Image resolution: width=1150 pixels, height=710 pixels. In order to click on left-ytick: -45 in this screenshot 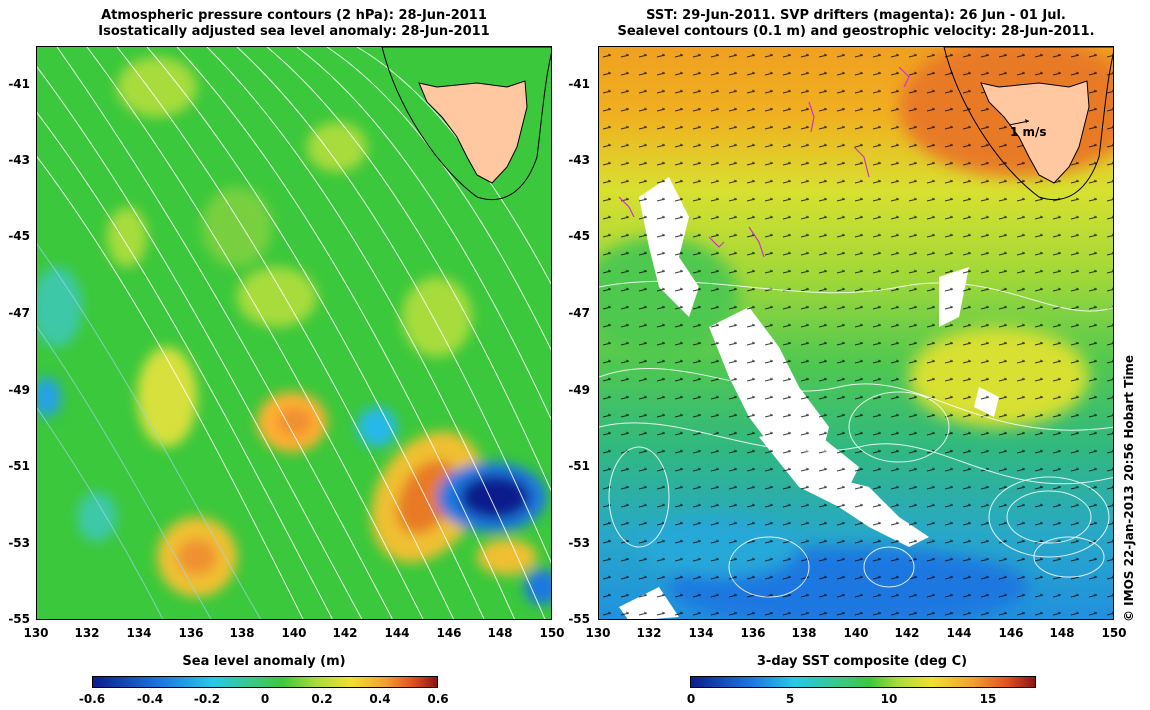, I will do `click(19, 236)`.